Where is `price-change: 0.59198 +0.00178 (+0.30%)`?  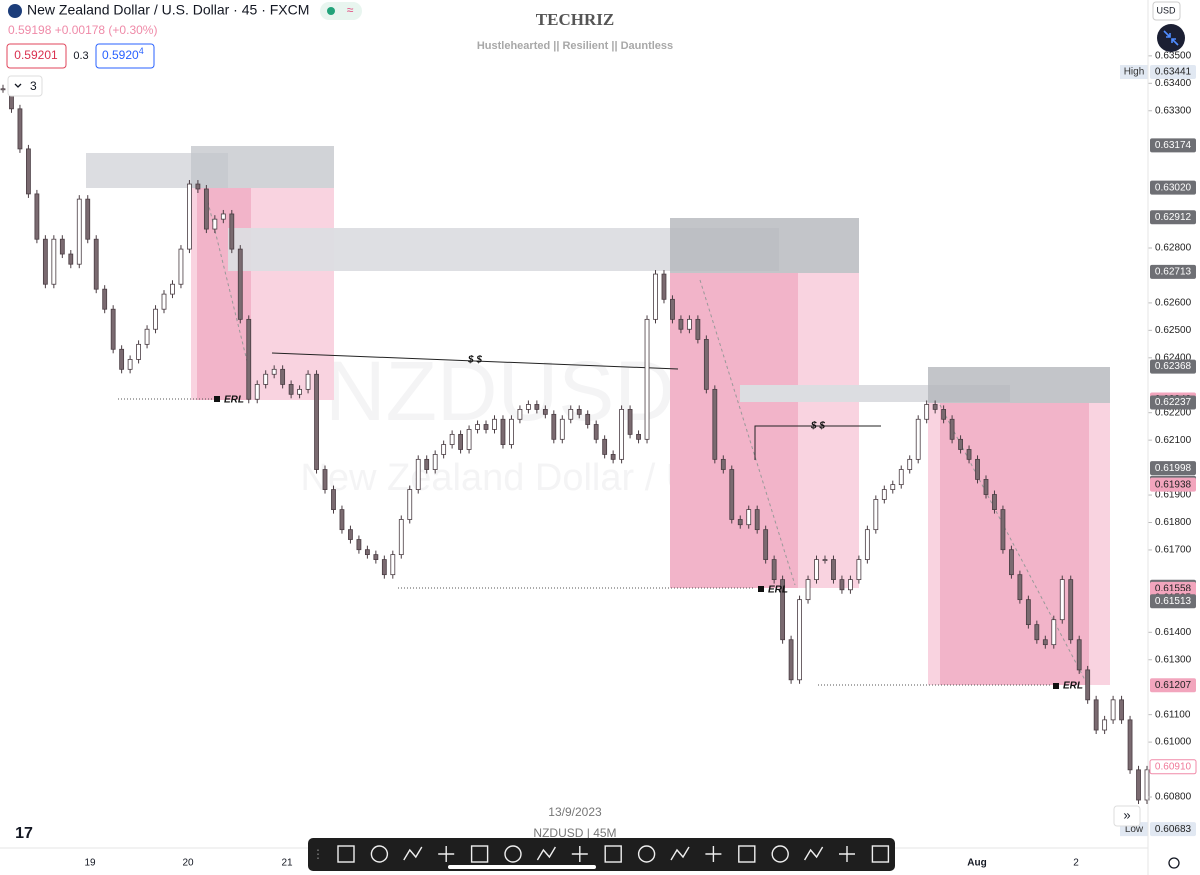
price-change: 0.59198 +0.00178 (+0.30%) is located at coordinates (82, 30).